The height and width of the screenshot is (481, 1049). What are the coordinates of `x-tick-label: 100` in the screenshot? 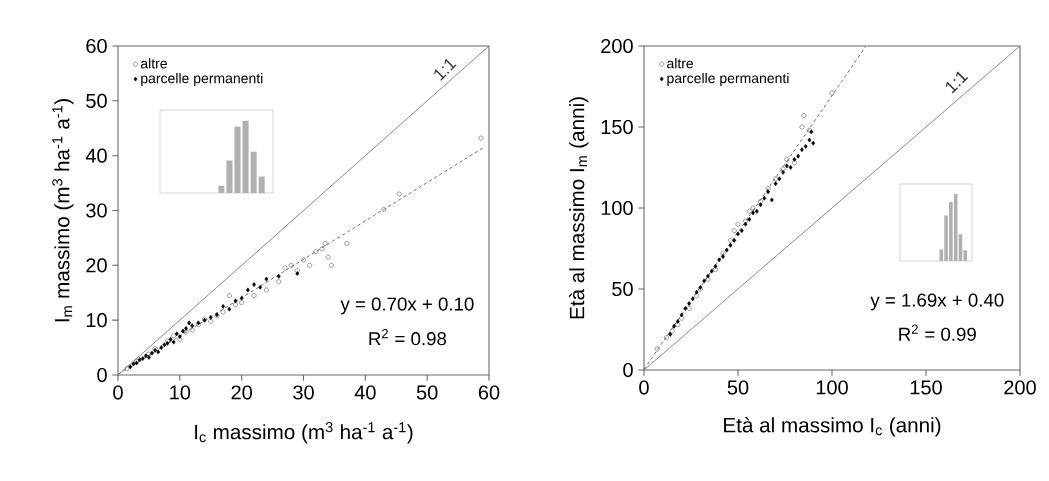 It's located at (832, 387).